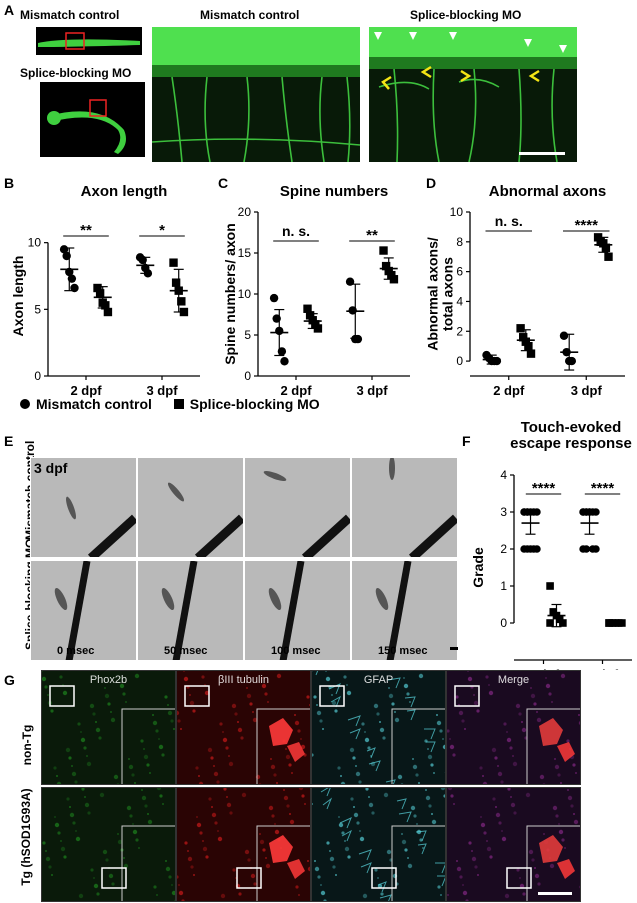 This screenshot has width=637, height=903. I want to click on frame-time-label: 150 msec, so click(403, 651).